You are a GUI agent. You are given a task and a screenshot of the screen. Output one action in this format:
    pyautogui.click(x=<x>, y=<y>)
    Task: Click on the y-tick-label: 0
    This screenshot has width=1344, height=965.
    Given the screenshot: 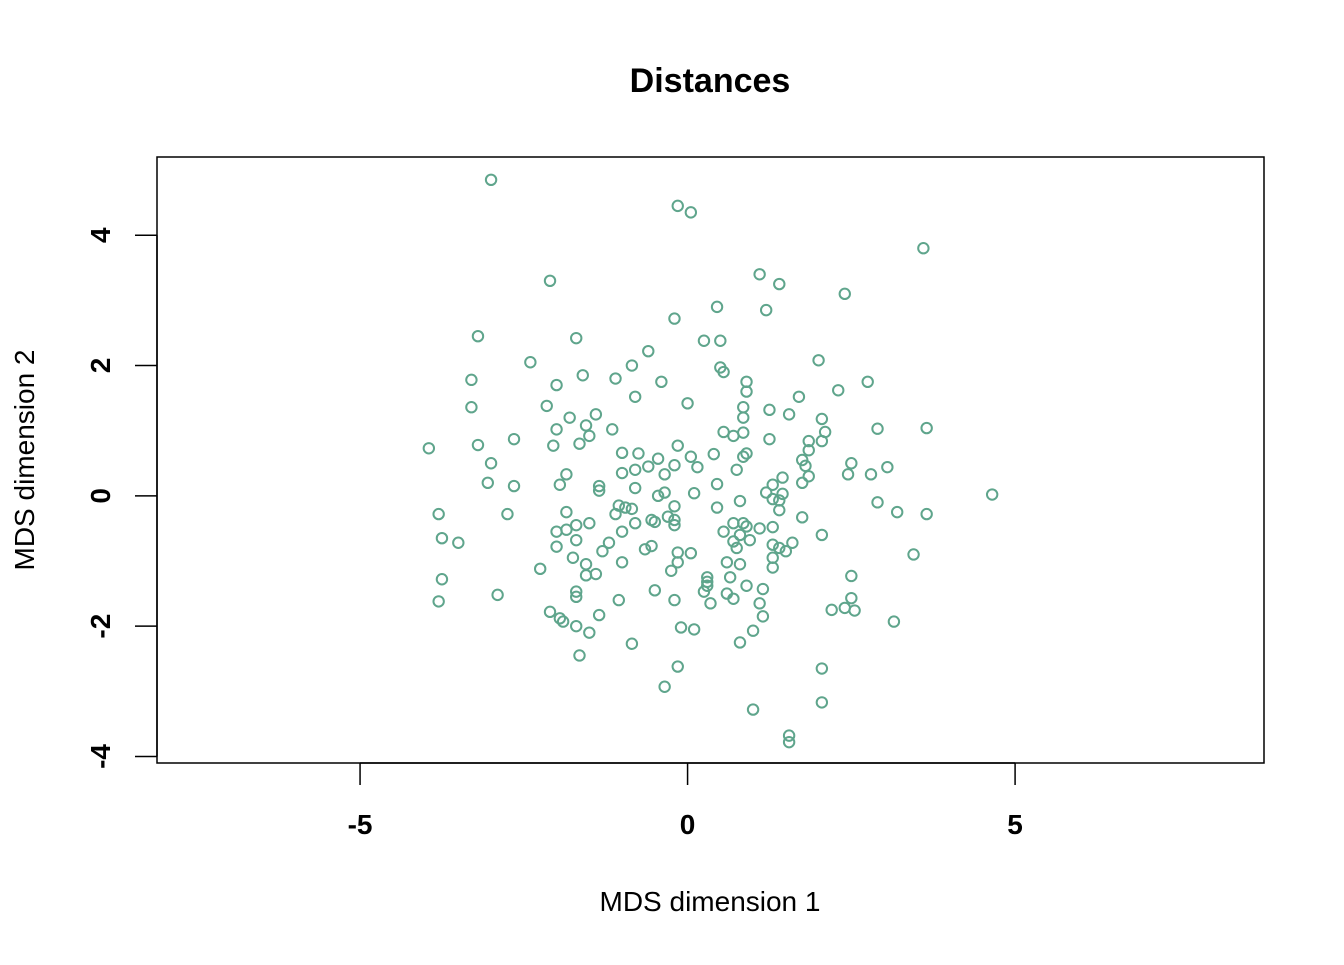 What is the action you would take?
    pyautogui.click(x=100, y=496)
    